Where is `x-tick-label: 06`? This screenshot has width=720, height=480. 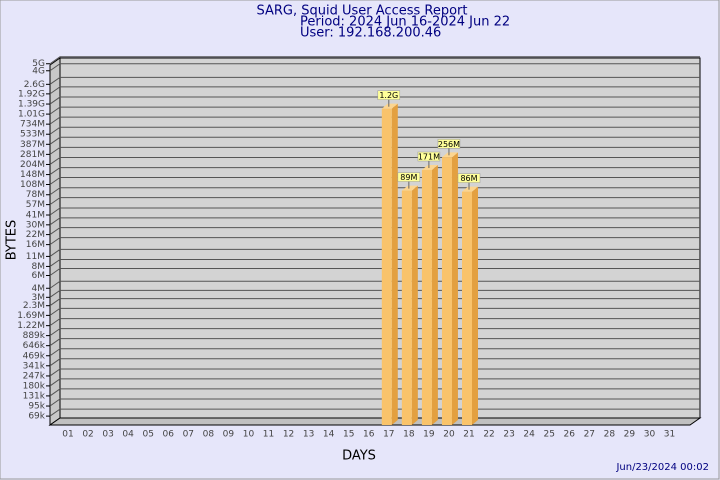
x-tick-label: 06 is located at coordinates (169, 435).